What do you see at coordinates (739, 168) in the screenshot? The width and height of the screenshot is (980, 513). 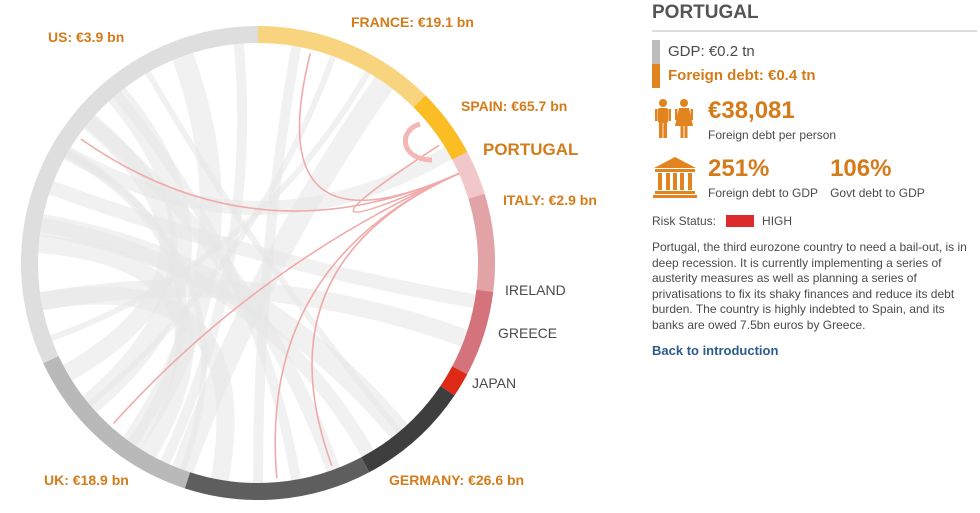 I see `foreign-debt-gdp-value: 251%` at bounding box center [739, 168].